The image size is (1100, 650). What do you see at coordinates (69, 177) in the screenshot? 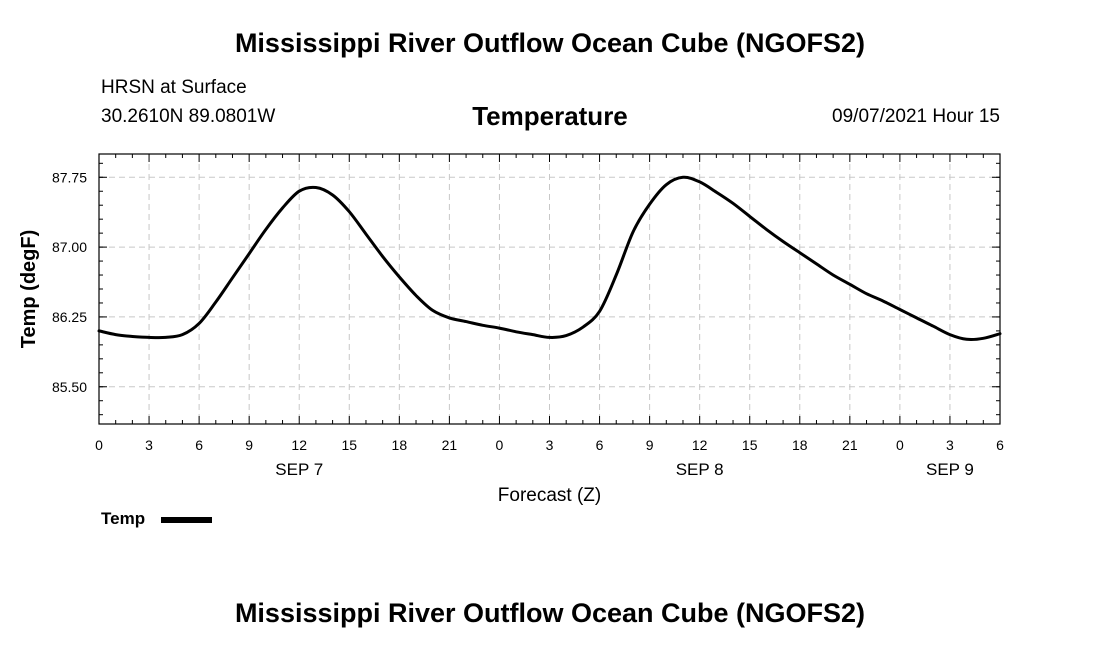
I see `y-tick-label: 87.75` at bounding box center [69, 177].